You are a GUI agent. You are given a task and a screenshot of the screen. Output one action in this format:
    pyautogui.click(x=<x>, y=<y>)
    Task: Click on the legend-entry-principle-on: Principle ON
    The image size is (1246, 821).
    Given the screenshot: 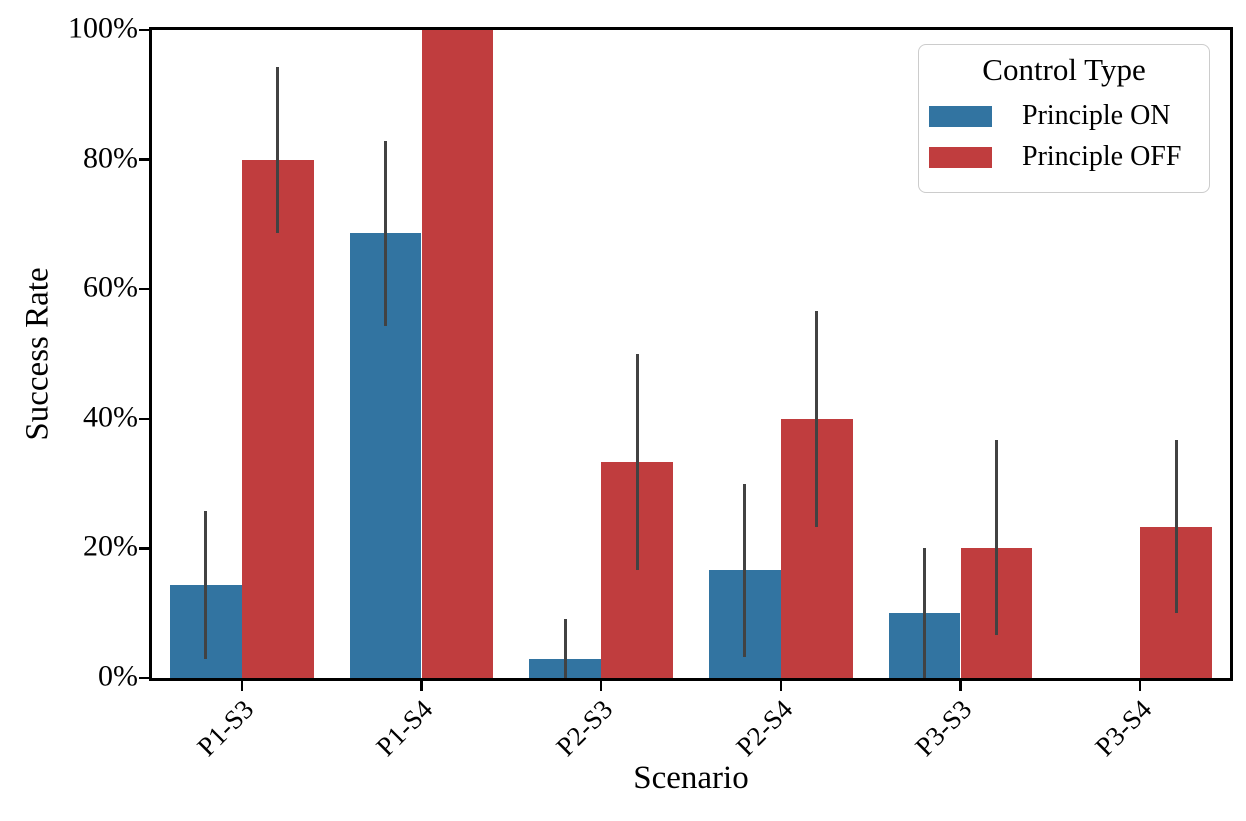 What is the action you would take?
    pyautogui.click(x=1064, y=116)
    